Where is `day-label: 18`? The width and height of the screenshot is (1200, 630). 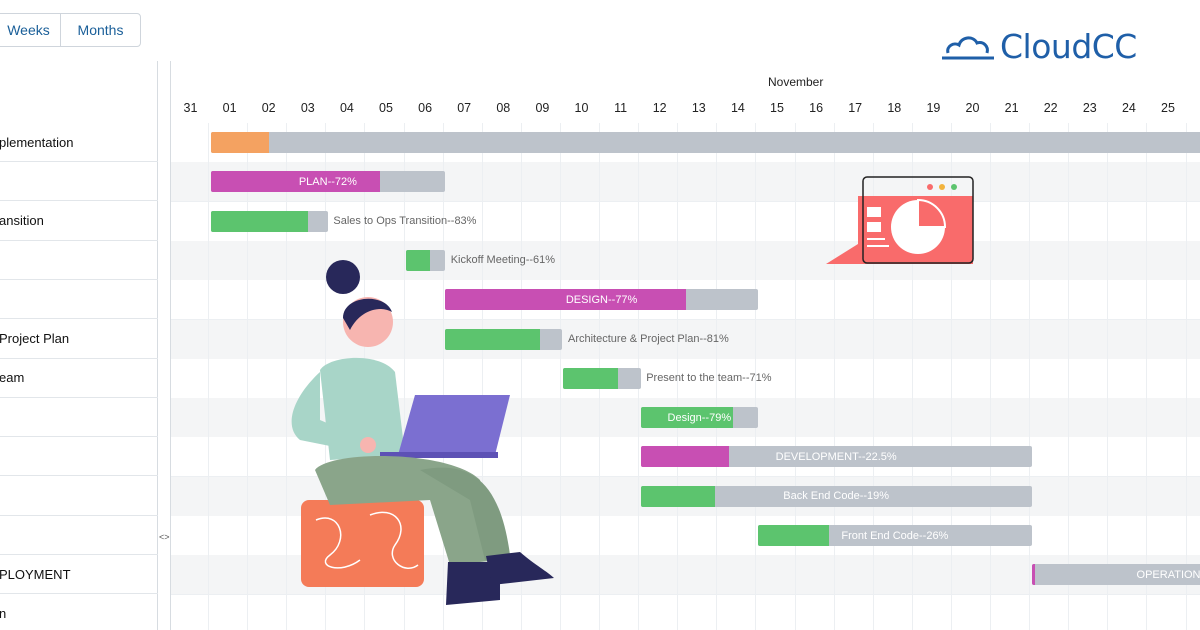 day-label: 18 is located at coordinates (894, 108).